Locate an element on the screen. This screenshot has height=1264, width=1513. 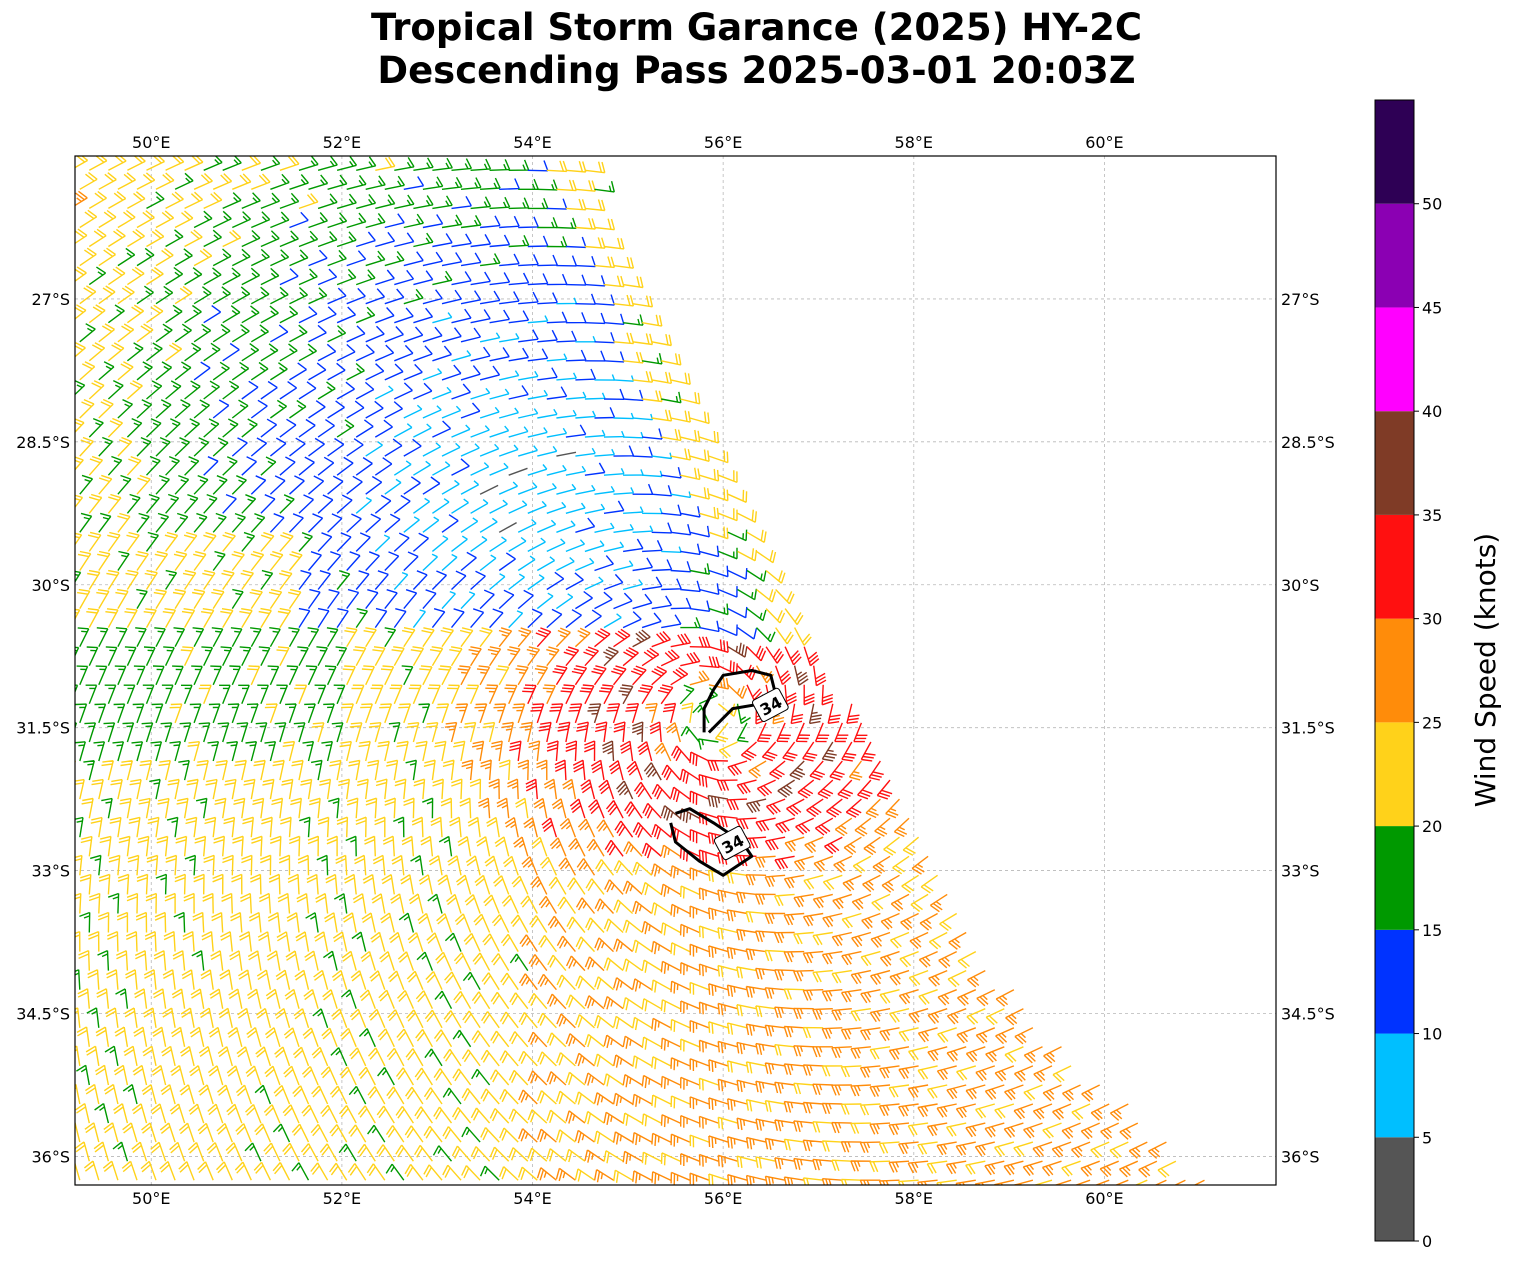
lat-tick-label-left: 34.5°S is located at coordinates (43, 1014).